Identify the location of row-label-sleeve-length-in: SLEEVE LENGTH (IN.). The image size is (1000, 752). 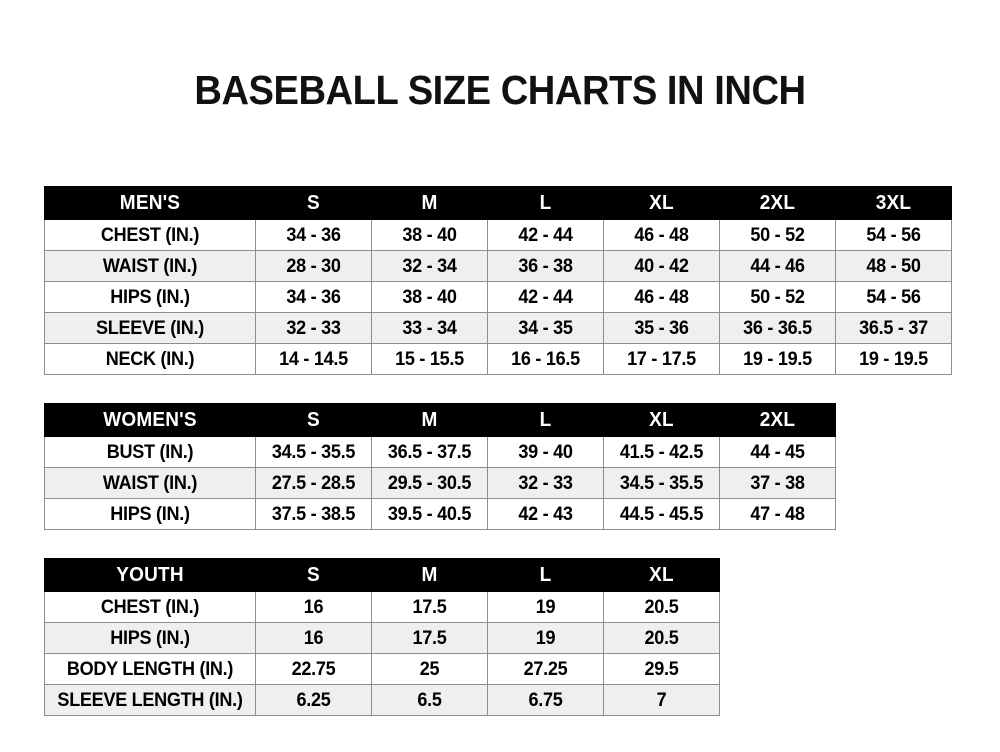
(150, 700).